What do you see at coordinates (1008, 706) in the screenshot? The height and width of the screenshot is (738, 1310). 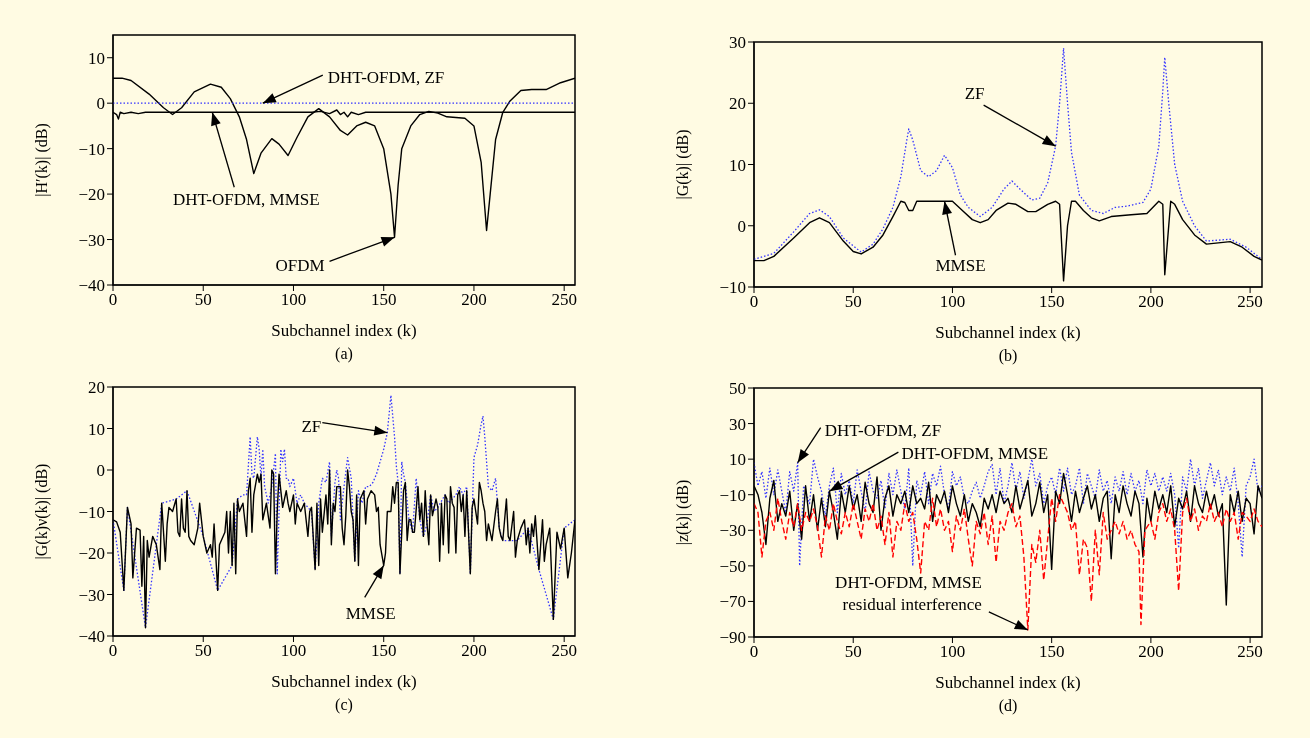 I see `text: (d)` at bounding box center [1008, 706].